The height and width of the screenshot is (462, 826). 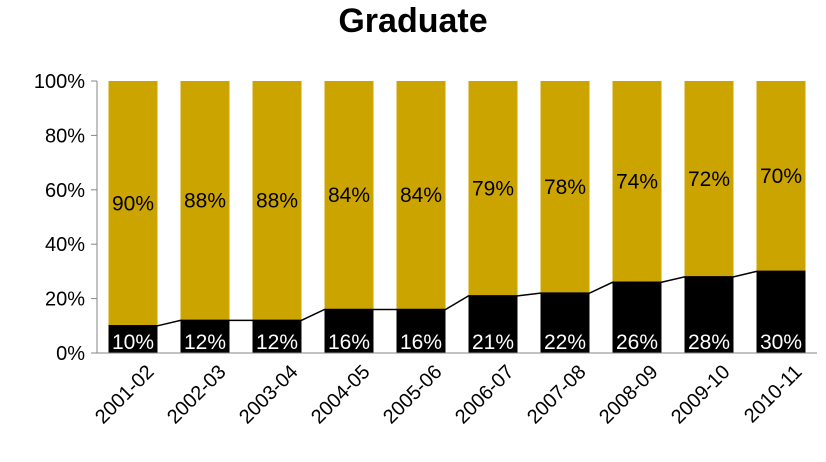 I want to click on y-tick-label: 20%, so click(x=65, y=300).